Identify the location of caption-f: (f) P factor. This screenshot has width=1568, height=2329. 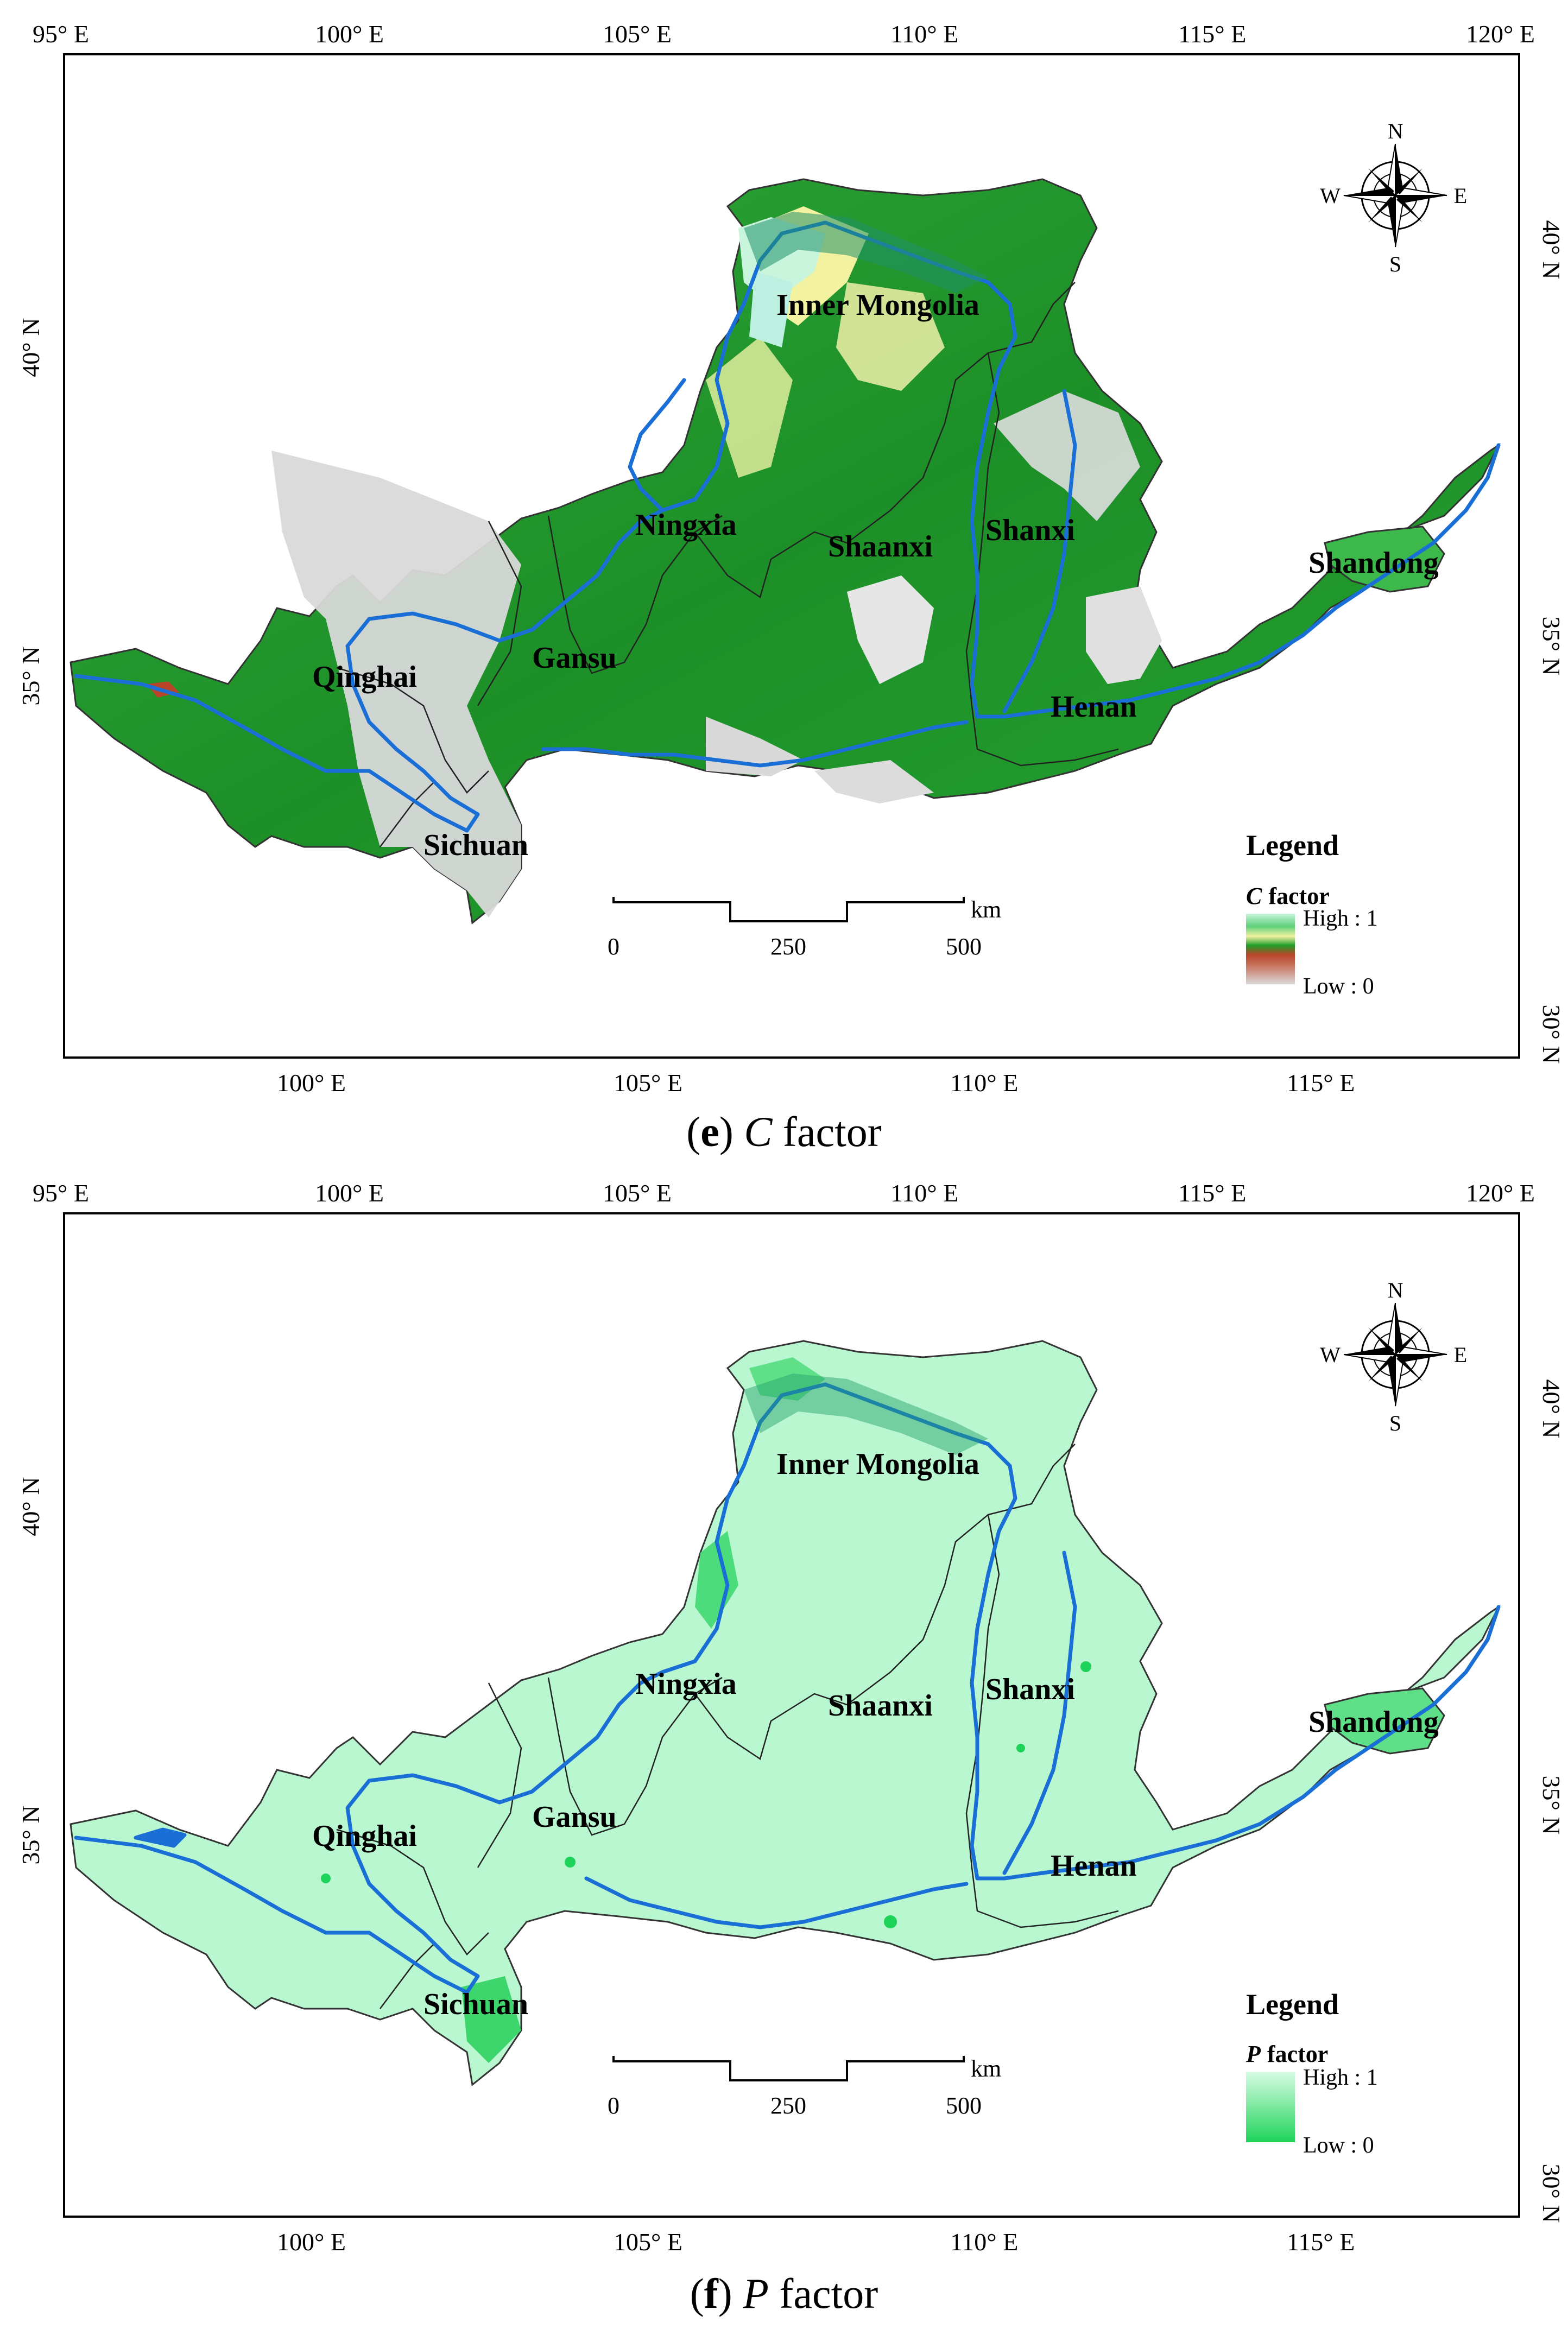
(784, 2293).